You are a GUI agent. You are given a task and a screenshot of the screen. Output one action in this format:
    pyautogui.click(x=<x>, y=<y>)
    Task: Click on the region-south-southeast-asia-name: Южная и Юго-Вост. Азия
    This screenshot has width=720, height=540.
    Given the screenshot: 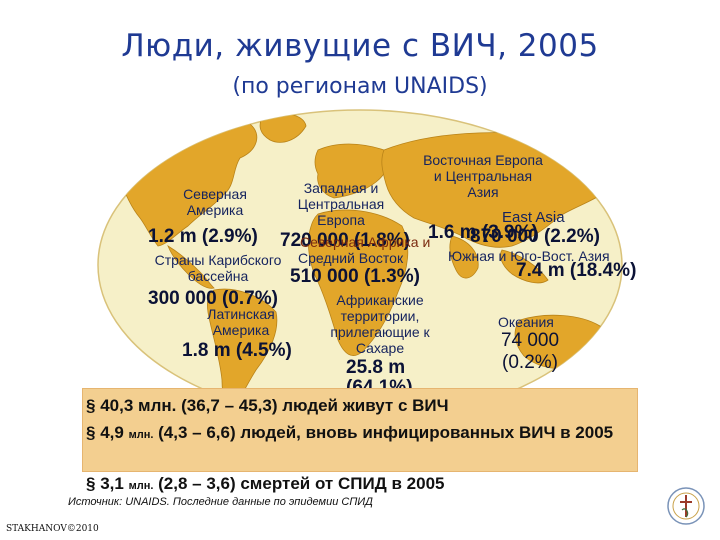 What is the action you would take?
    pyautogui.click(x=529, y=256)
    